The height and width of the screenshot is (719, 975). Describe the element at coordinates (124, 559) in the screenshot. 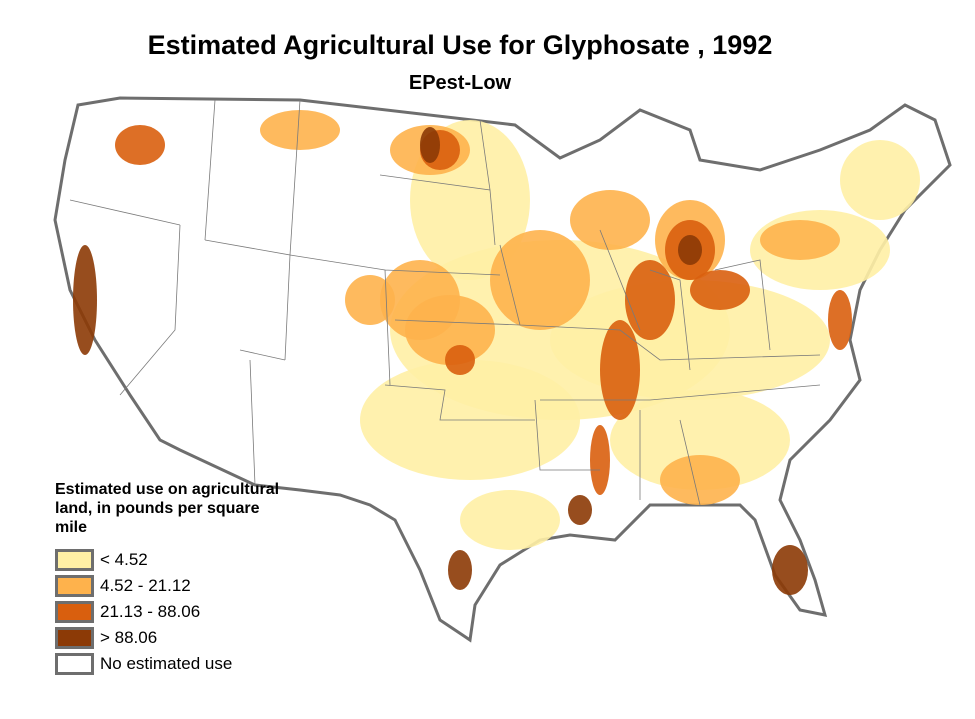

I see `legend-label: < 4.52` at that location.